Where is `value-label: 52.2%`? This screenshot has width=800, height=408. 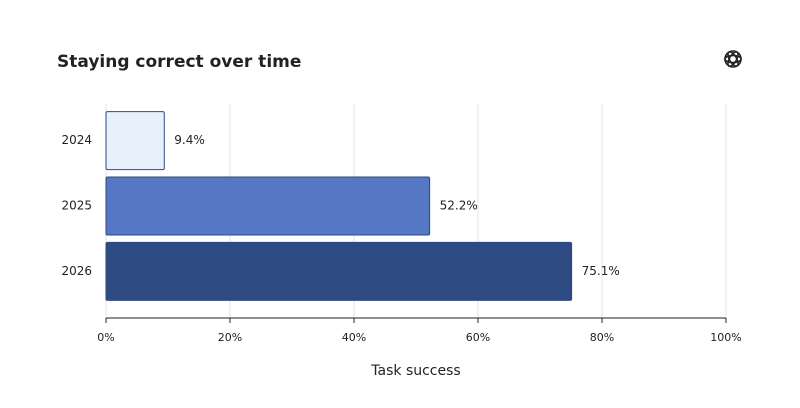
value-label: 52.2% is located at coordinates (459, 206).